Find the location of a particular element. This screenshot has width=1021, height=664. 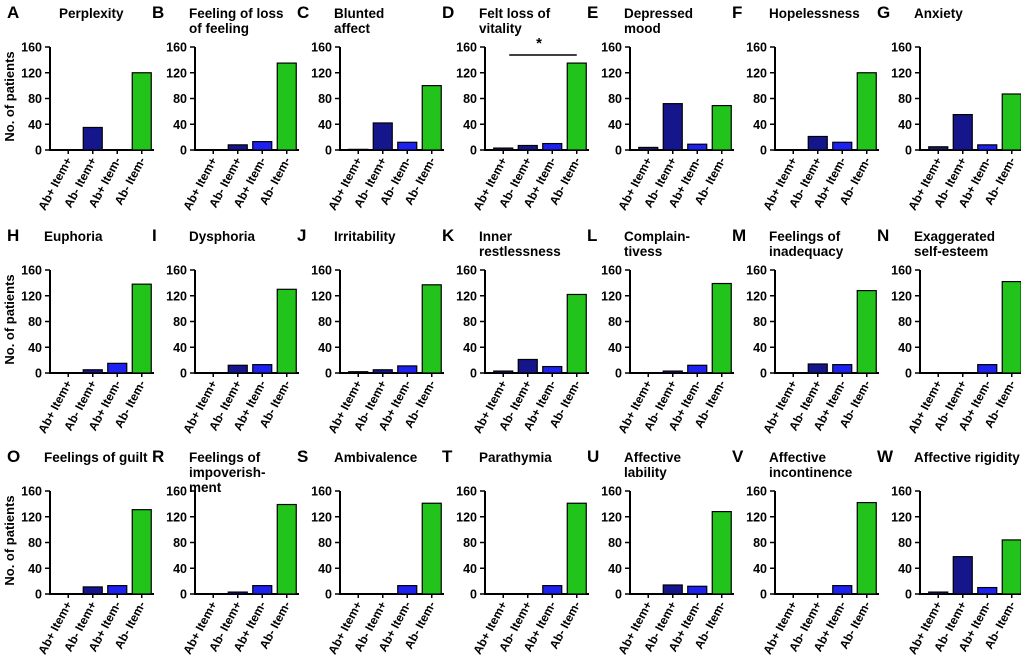

chart-title-line: Affective rigidity is located at coordinates (967, 457).